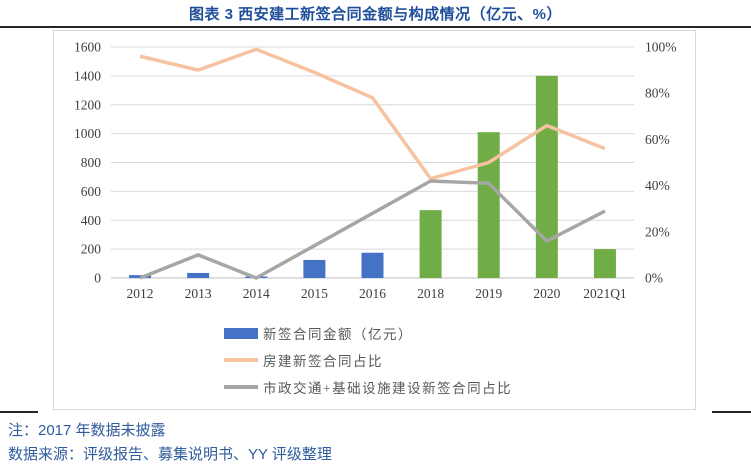 The height and width of the screenshot is (467, 751). Describe the element at coordinates (375, 27) in the screenshot. I see `top-divider` at that location.